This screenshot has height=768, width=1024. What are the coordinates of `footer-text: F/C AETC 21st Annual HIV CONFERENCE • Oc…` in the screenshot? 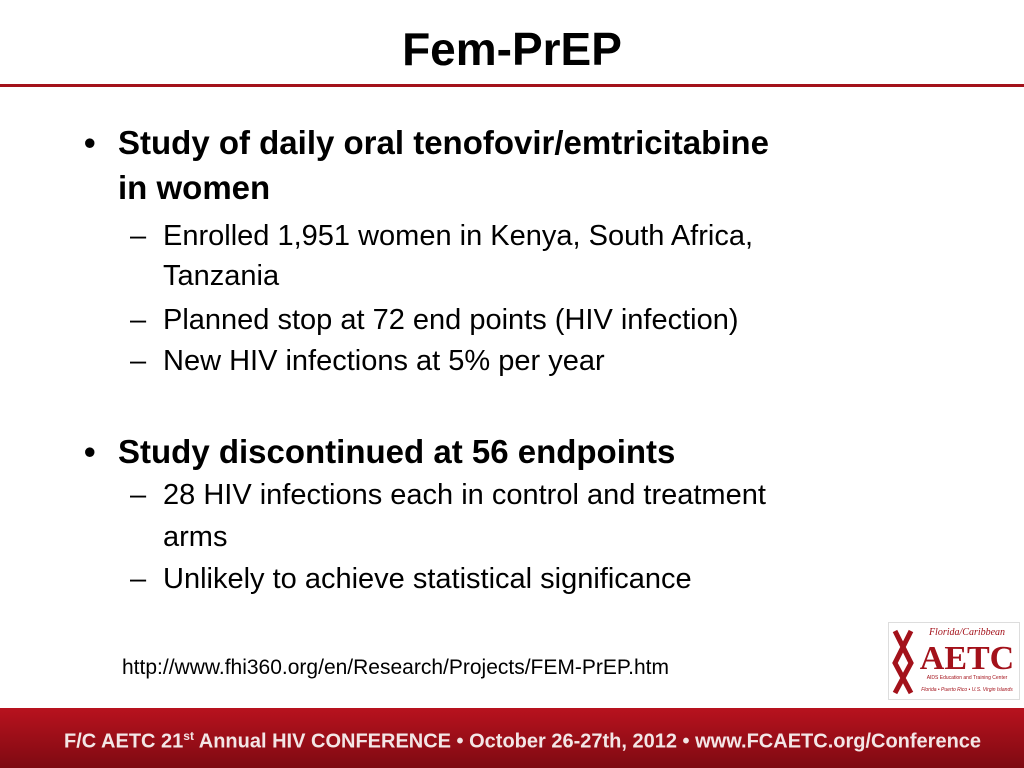 It's located at (522, 741).